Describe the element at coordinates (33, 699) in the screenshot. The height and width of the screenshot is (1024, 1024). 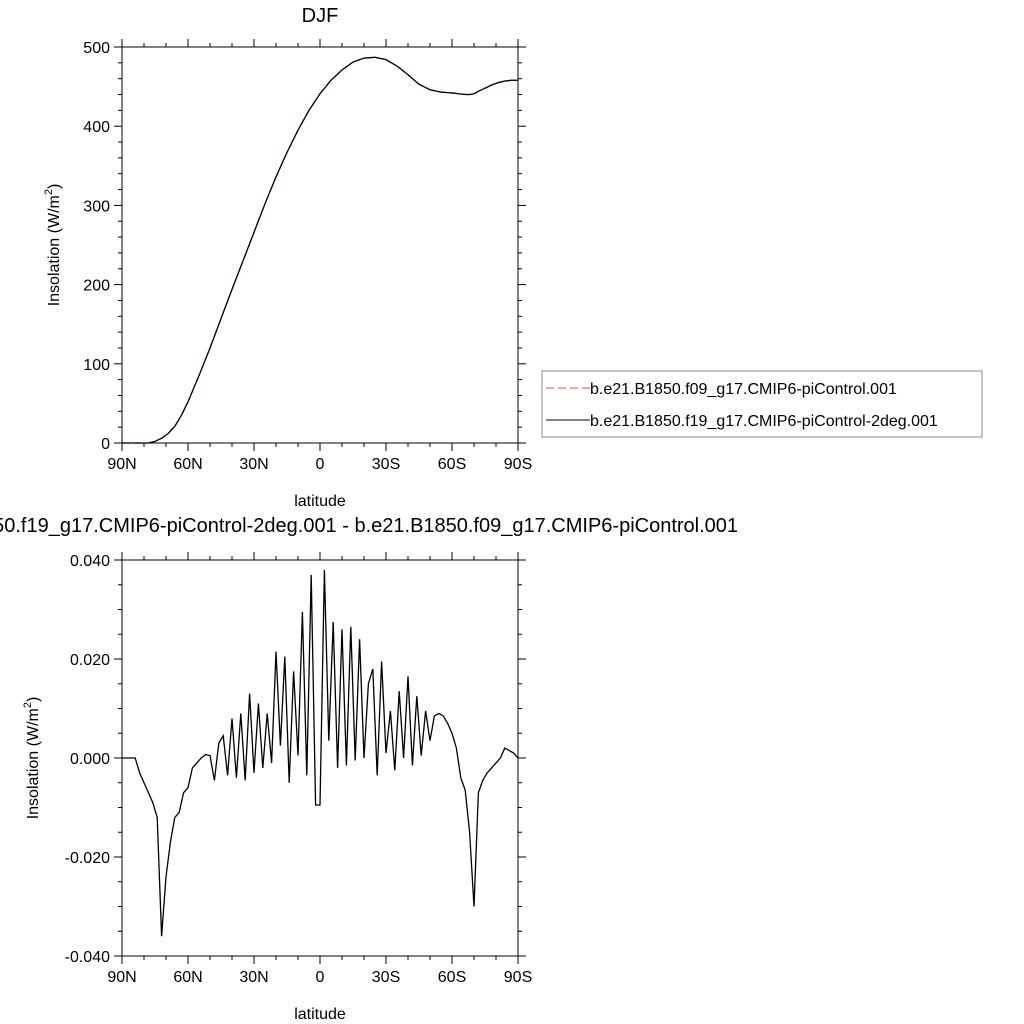
I see `bottom-y-label-end: )` at that location.